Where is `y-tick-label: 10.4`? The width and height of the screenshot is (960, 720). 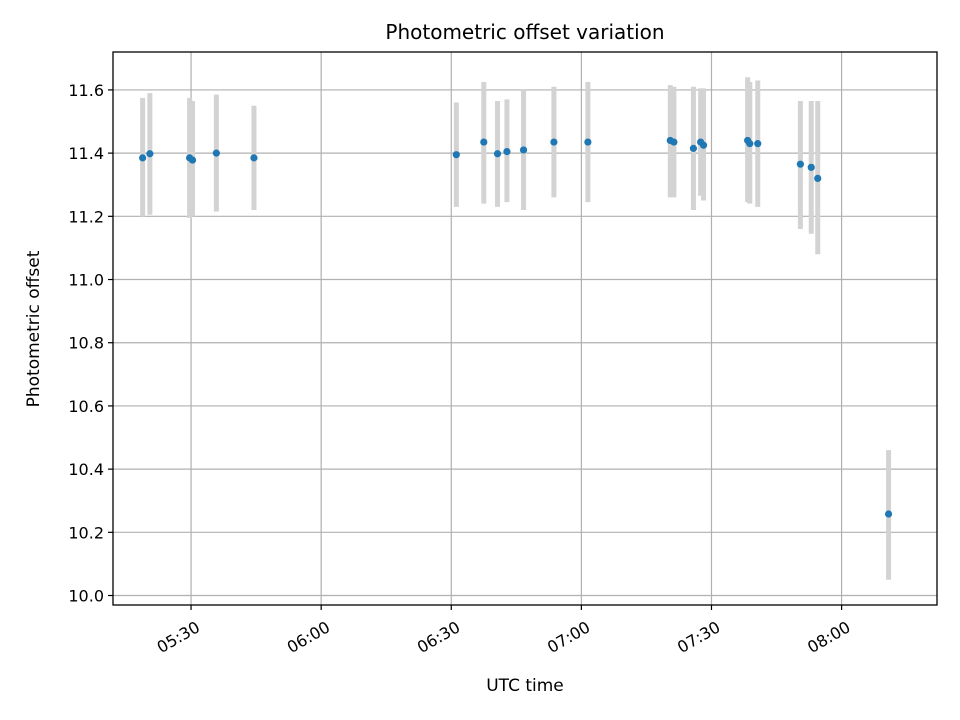 y-tick-label: 10.4 is located at coordinates (86, 469).